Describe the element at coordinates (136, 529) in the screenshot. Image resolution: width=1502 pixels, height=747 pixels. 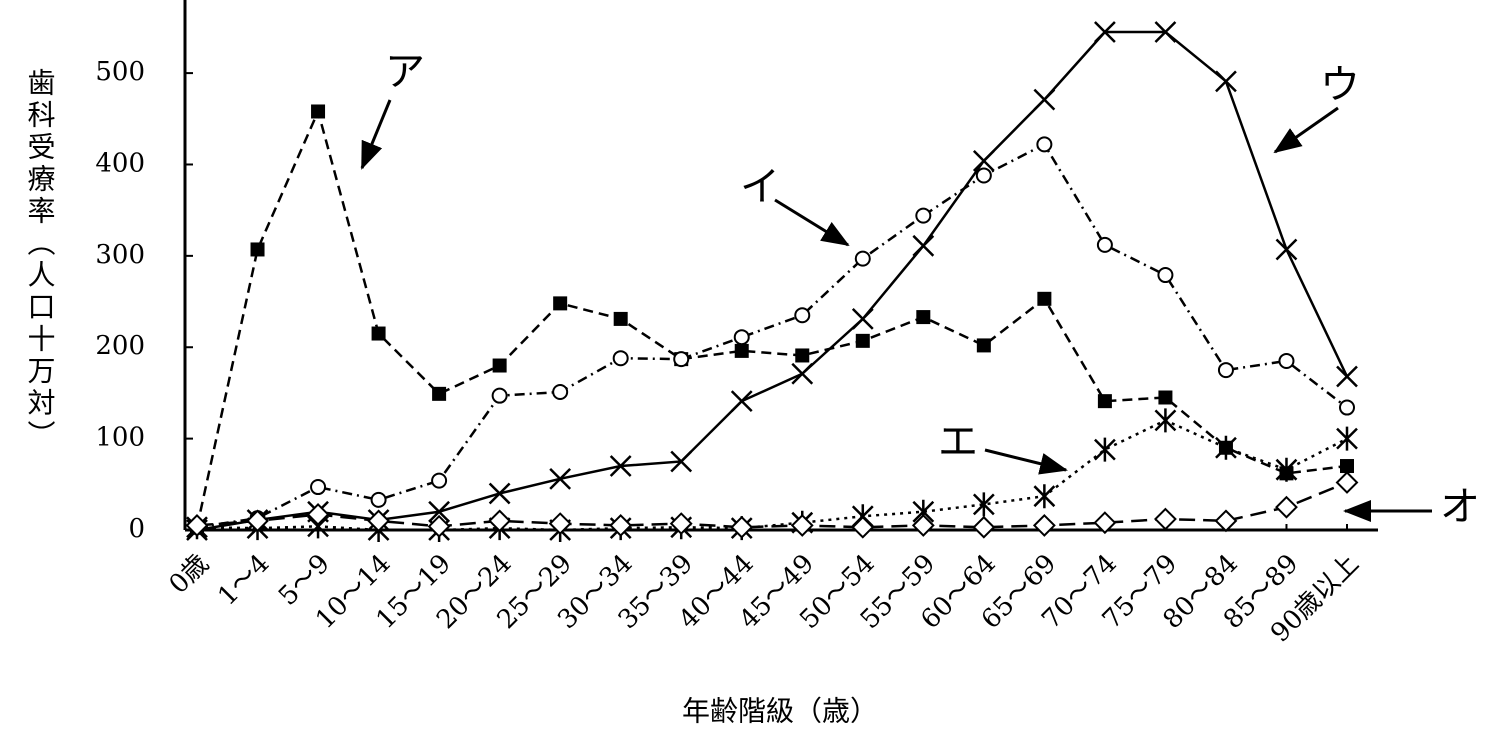
I see `y-tick-label: 0` at that location.